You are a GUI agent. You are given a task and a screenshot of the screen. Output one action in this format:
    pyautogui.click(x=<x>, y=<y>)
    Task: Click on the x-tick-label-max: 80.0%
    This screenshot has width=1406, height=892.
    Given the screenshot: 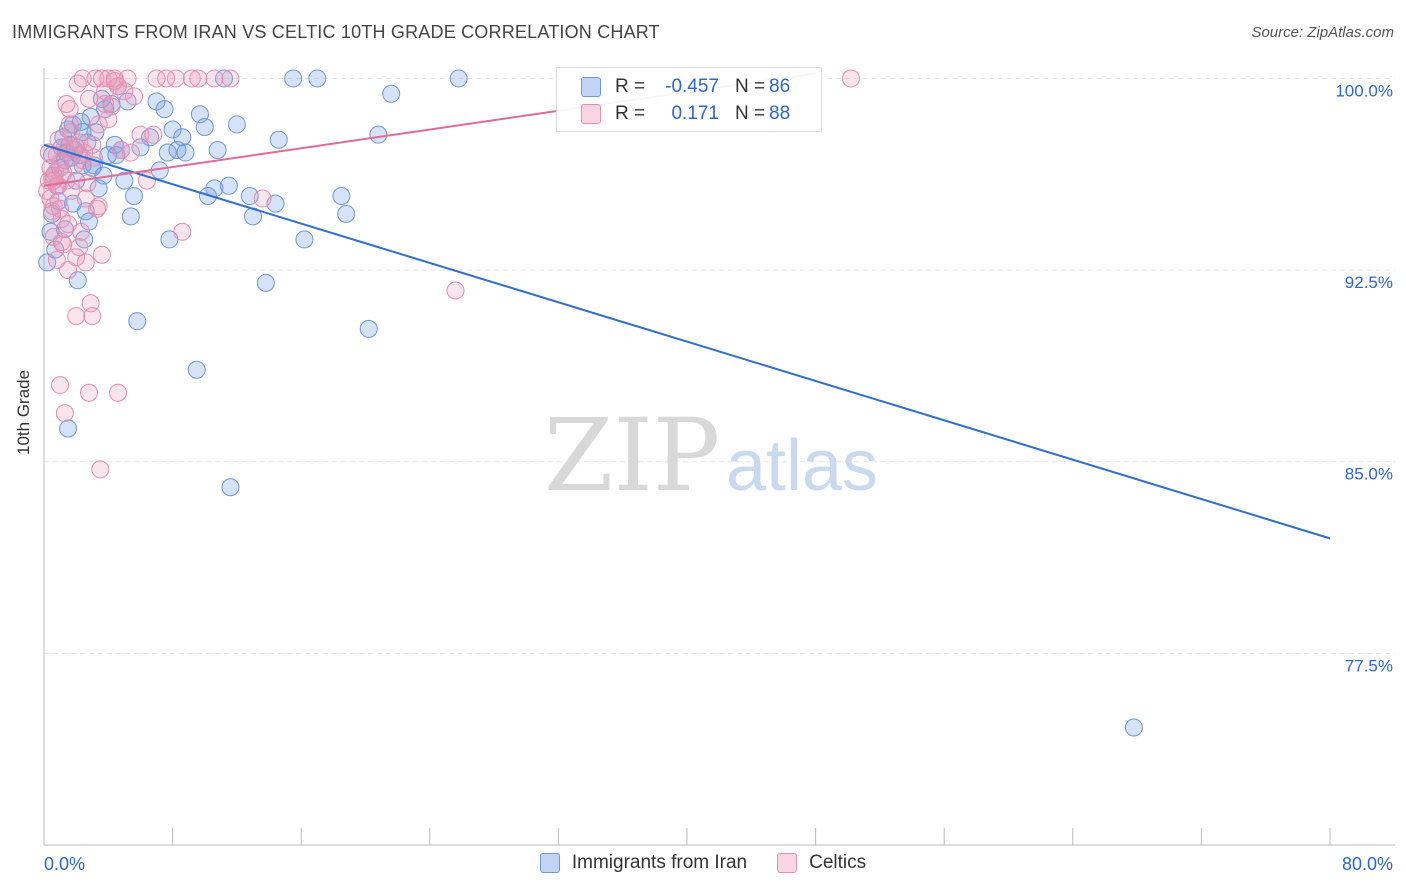 What is the action you would take?
    pyautogui.click(x=1367, y=864)
    